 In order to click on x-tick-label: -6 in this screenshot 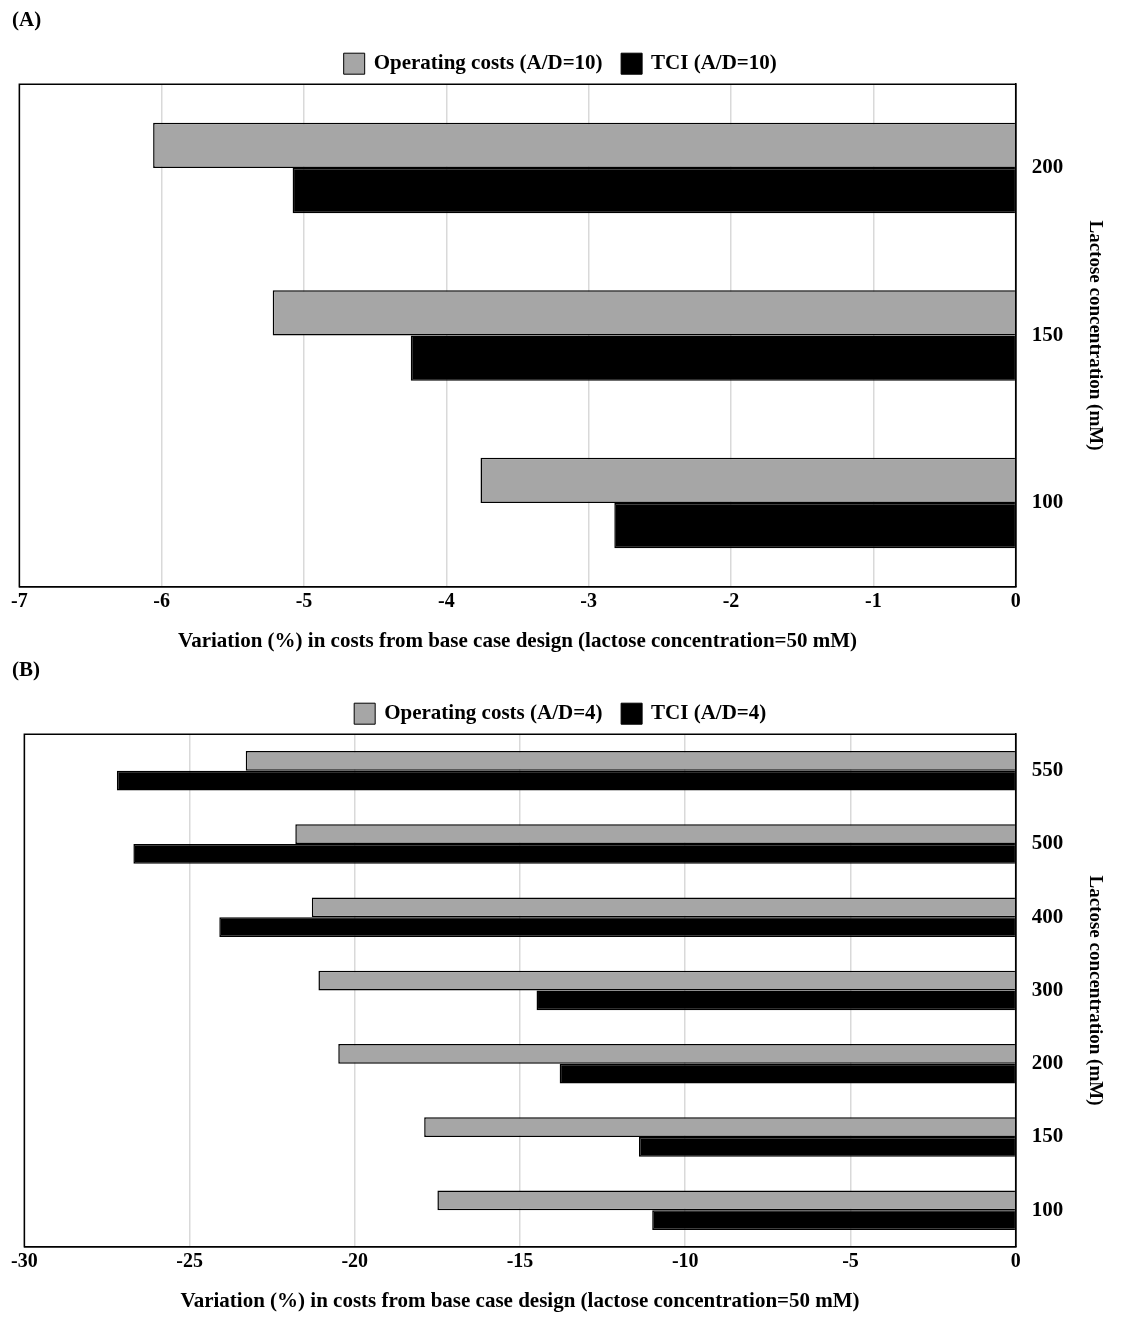, I will do `click(161, 599)`.